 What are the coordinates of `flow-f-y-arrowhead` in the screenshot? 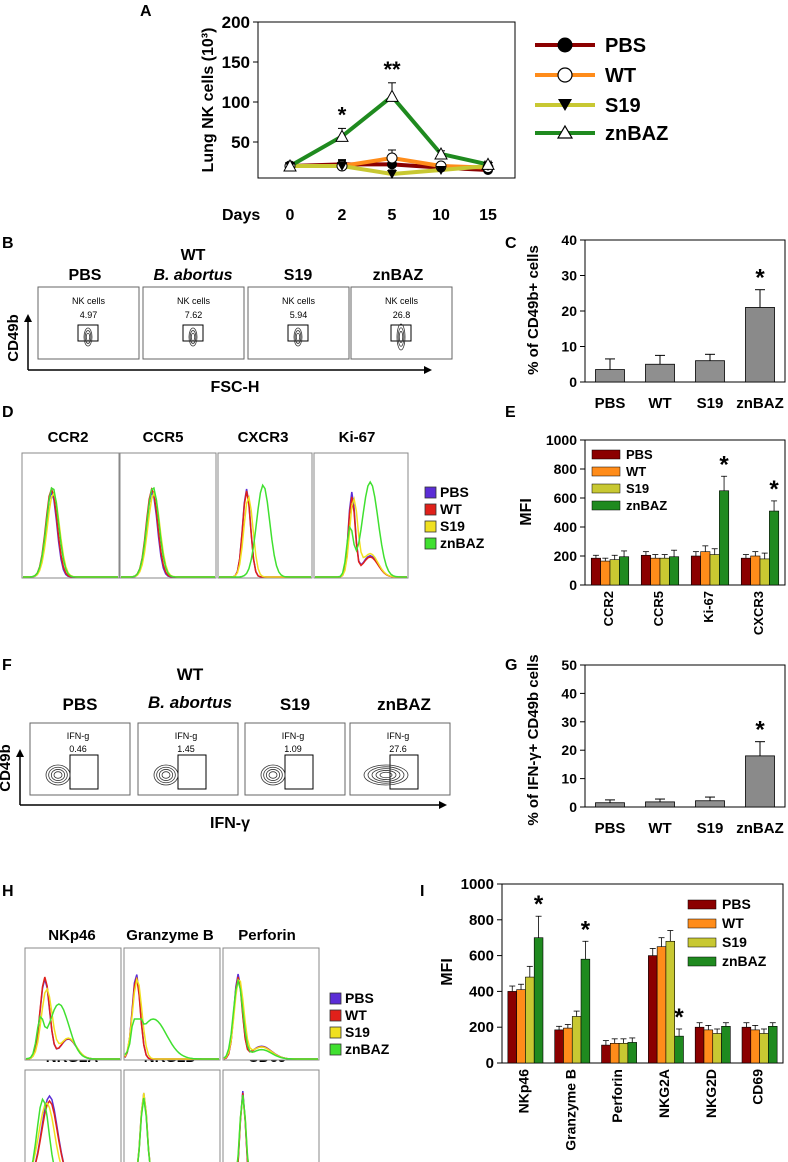 It's located at (20, 753).